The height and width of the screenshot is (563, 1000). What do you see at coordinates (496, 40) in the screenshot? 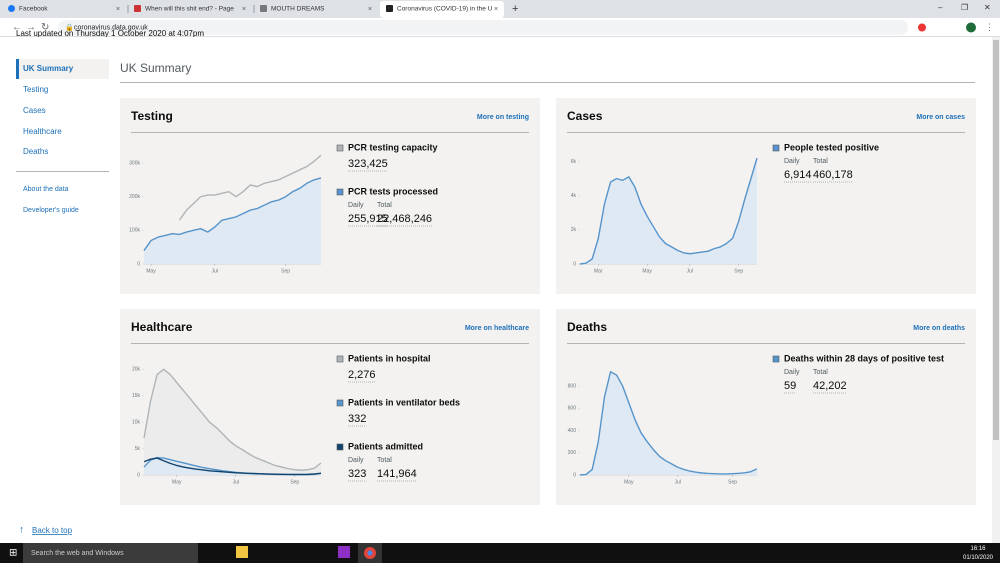
I see `clip-cover` at bounding box center [496, 40].